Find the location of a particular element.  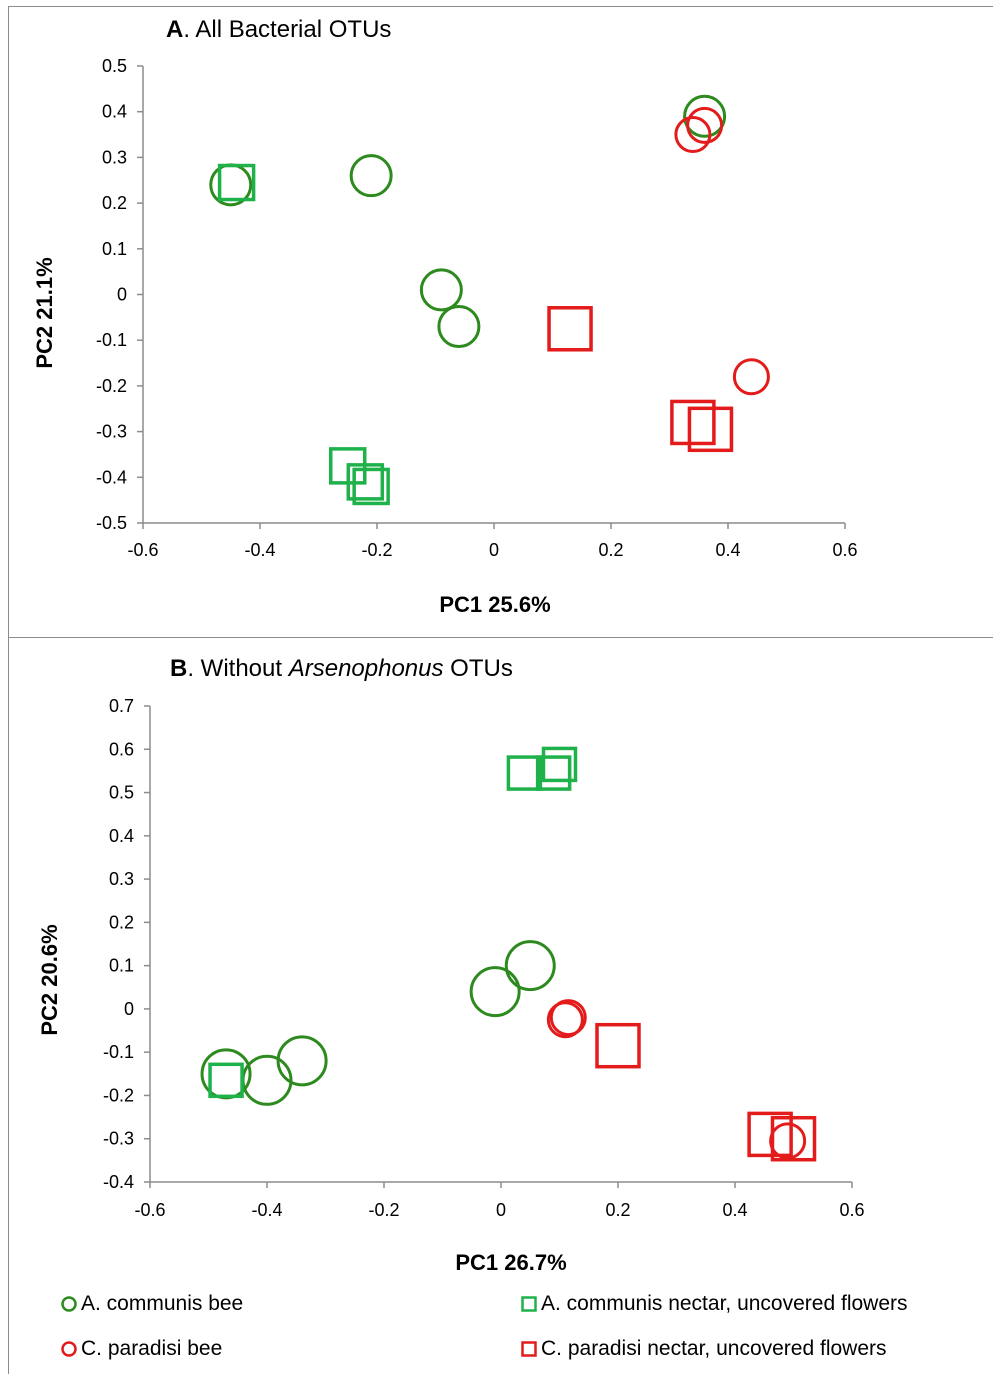

legend-item-c-paradisi-nectar: C. paradisi nectar, uncovered flowers is located at coordinates (703, 1349).